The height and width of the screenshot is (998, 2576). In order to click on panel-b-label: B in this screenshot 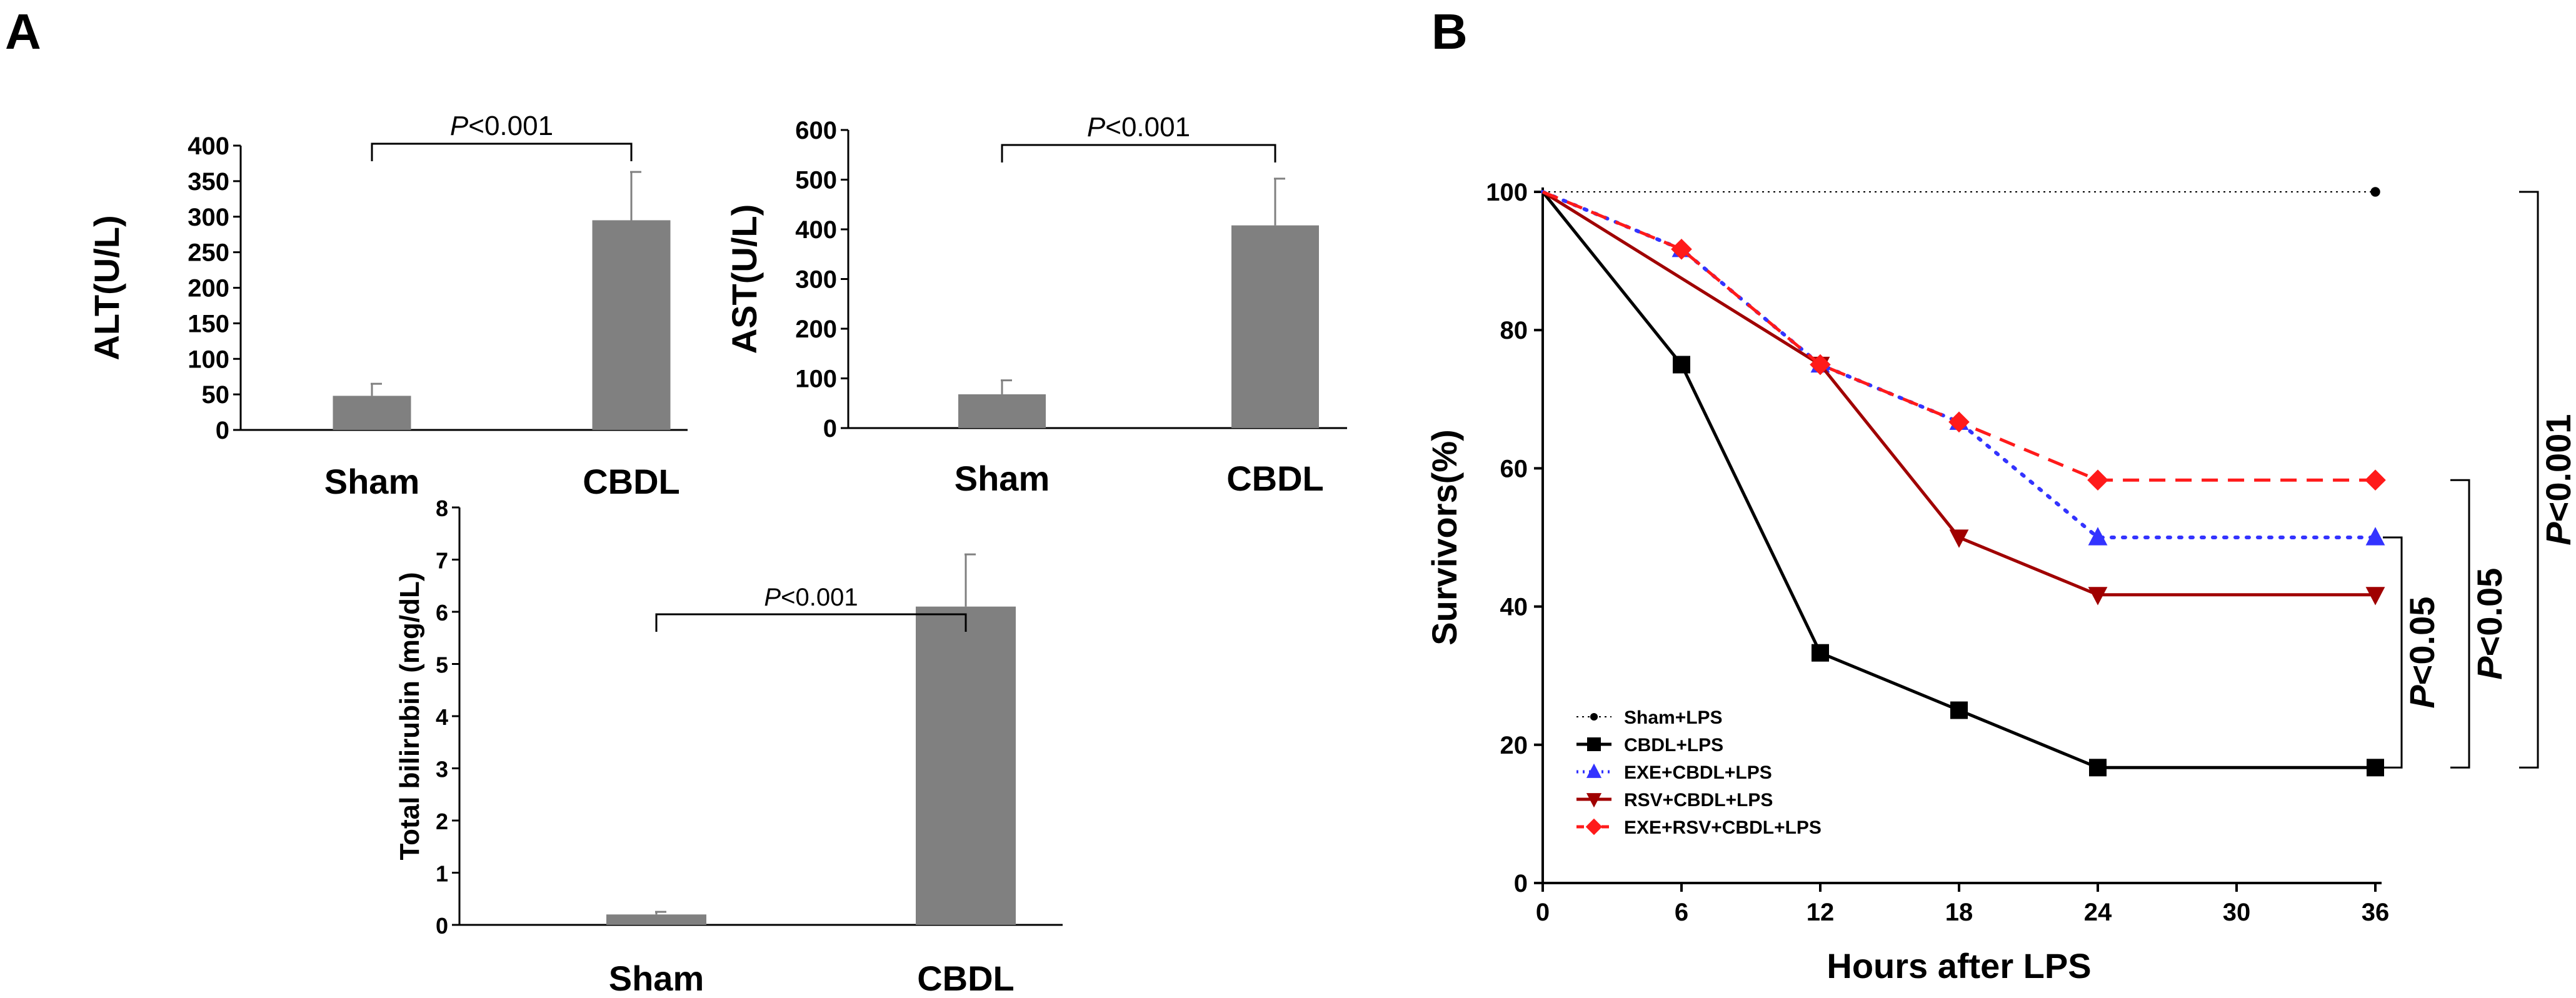, I will do `click(1449, 32)`.